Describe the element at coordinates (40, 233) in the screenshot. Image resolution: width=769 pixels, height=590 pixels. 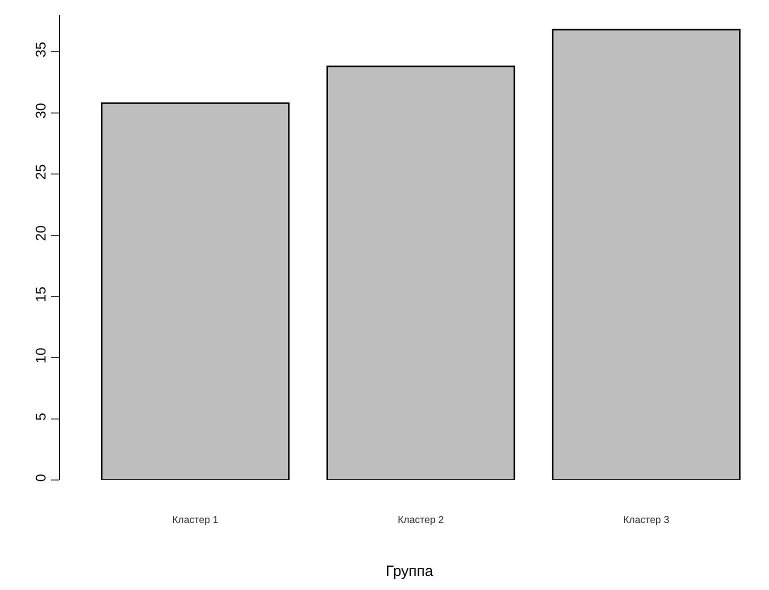
I see `y-tick-label: 20` at that location.